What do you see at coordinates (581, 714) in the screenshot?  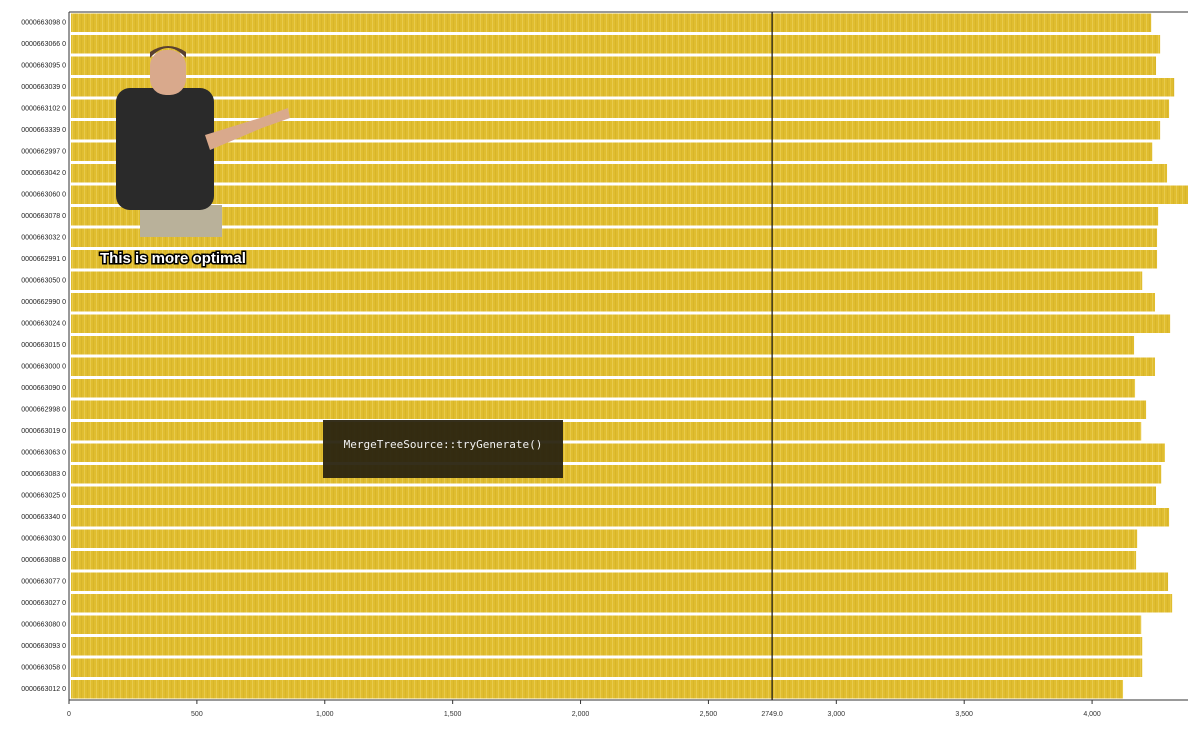 I see `x-tick-label: 2,000` at bounding box center [581, 714].